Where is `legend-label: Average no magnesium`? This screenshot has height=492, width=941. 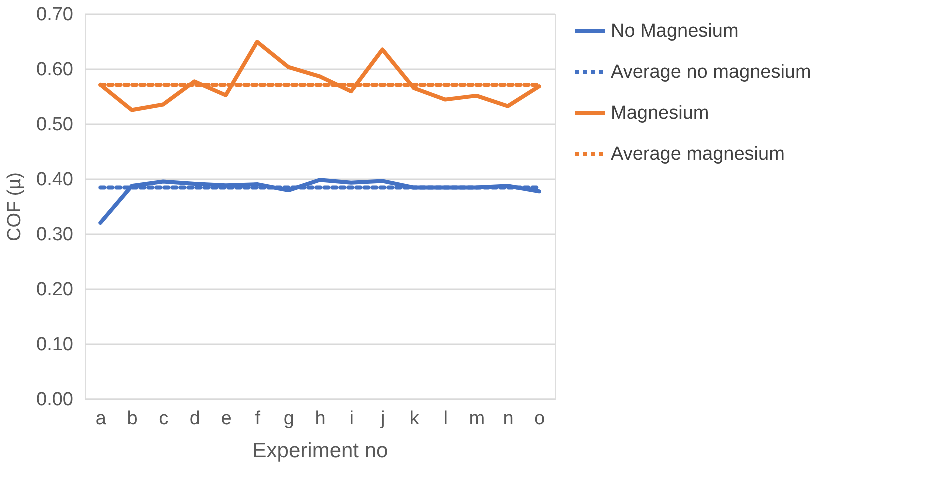
legend-label: Average no magnesium is located at coordinates (711, 72).